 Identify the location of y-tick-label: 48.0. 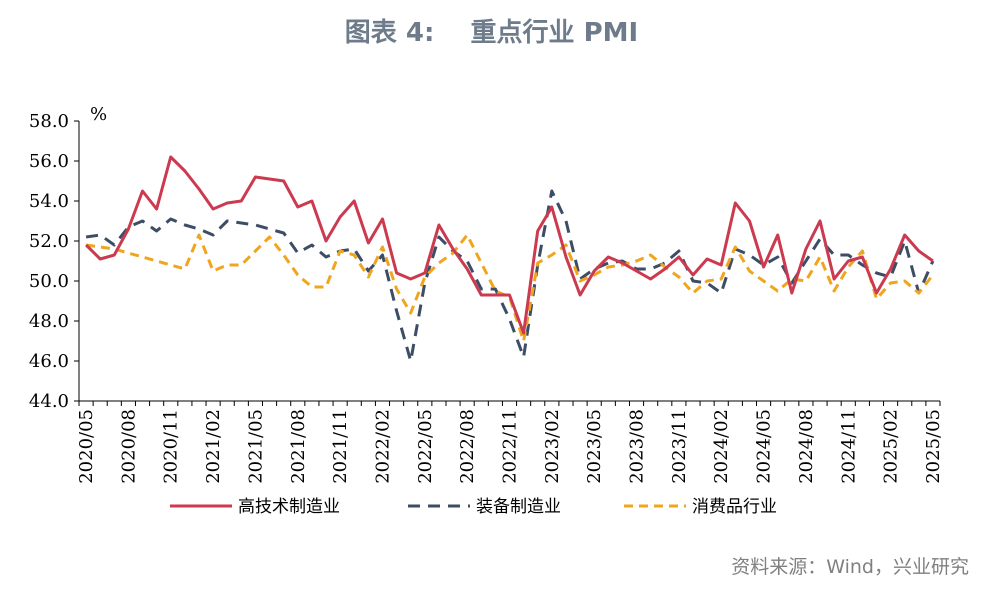
(49, 321).